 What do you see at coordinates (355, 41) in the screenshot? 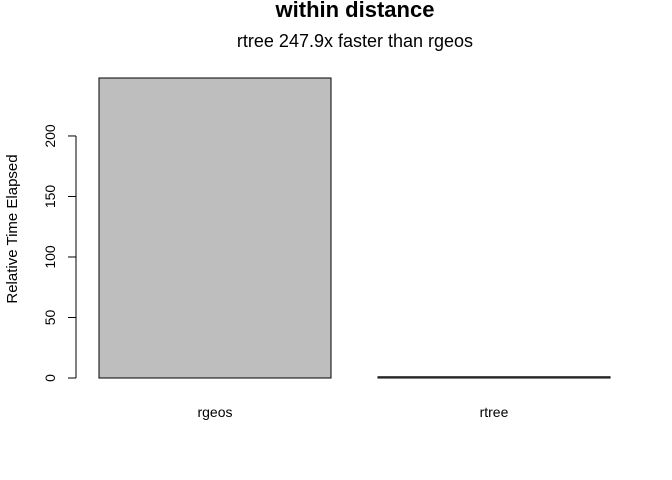
I see `chart-subtitle: rtree 247.9x faster than rgeos` at bounding box center [355, 41].